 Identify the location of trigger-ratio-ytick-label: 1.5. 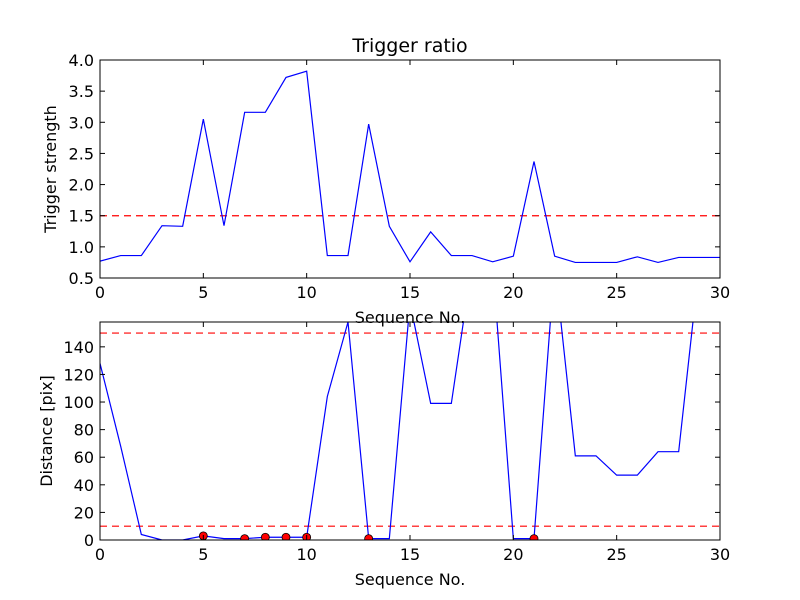
(81, 216).